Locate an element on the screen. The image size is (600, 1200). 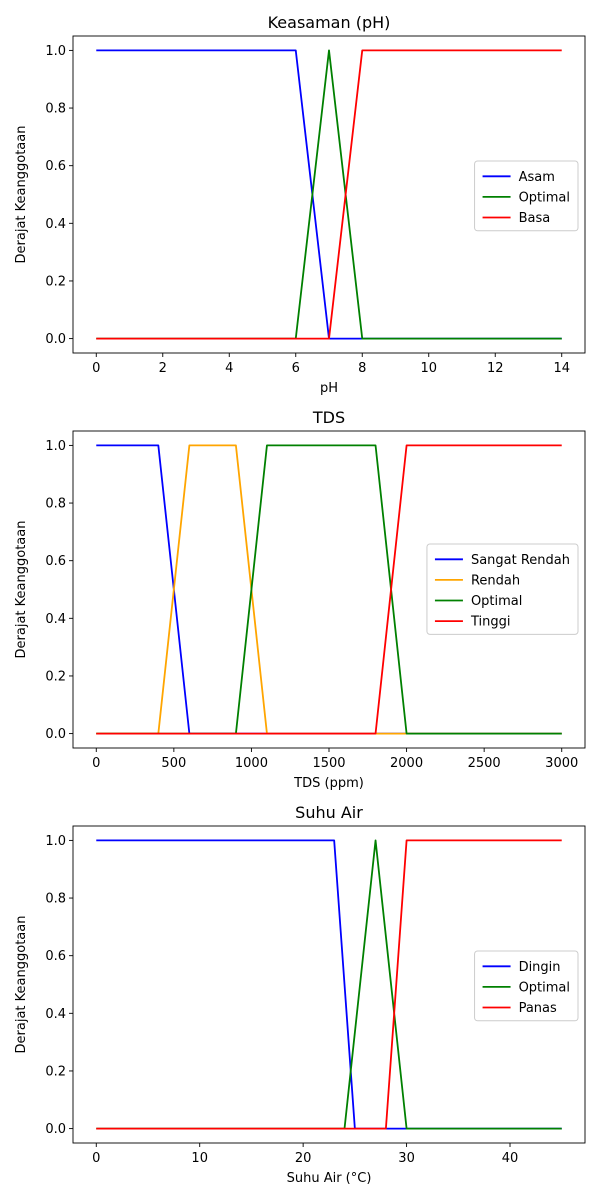
legend: Asam Optimal Basa is located at coordinates (526, 196).